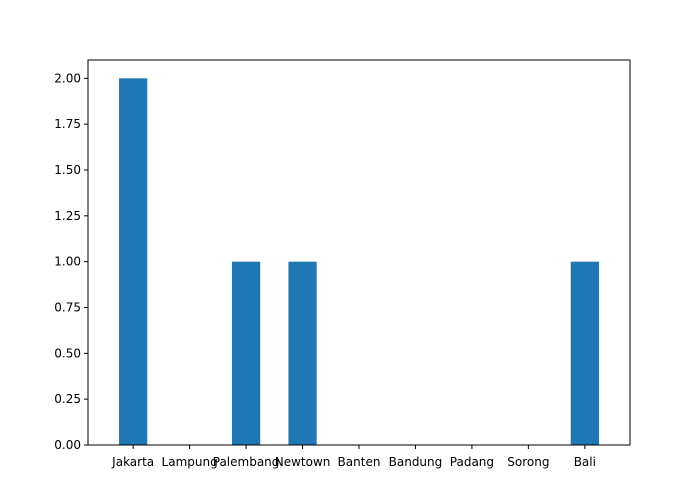 This screenshot has width=700, height=500. I want to click on bar-newtown, so click(302, 353).